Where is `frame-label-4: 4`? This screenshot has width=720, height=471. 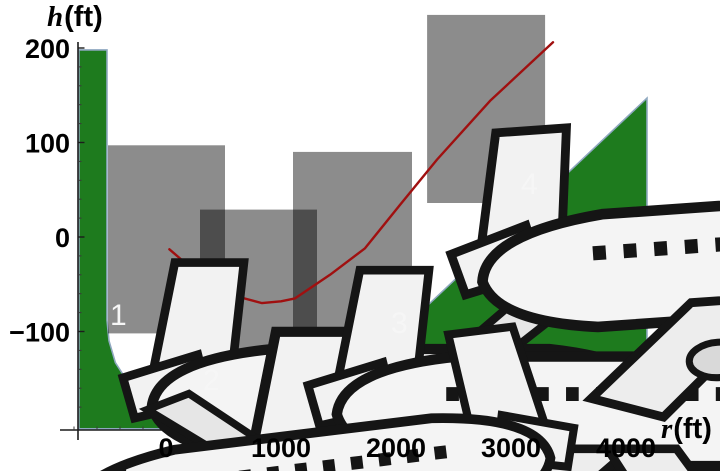 frame-label-4: 4 is located at coordinates (529, 184).